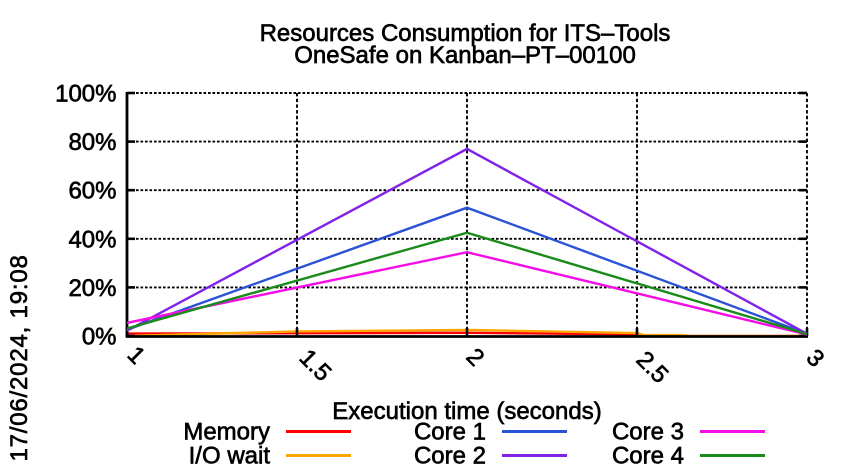 Image resolution: width=850 pixels, height=475 pixels. What do you see at coordinates (19, 357) in the screenshot?
I see `svg-text: 17/06/2024, 19:08` at bounding box center [19, 357].